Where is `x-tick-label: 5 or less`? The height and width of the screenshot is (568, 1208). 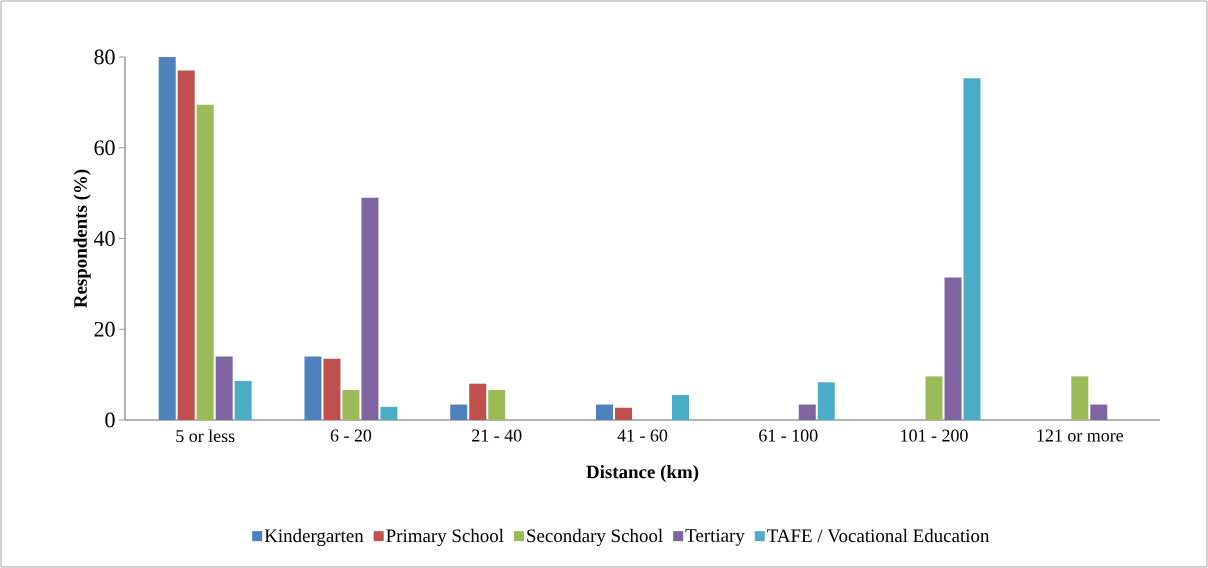 x-tick-label: 5 or less is located at coordinates (205, 436).